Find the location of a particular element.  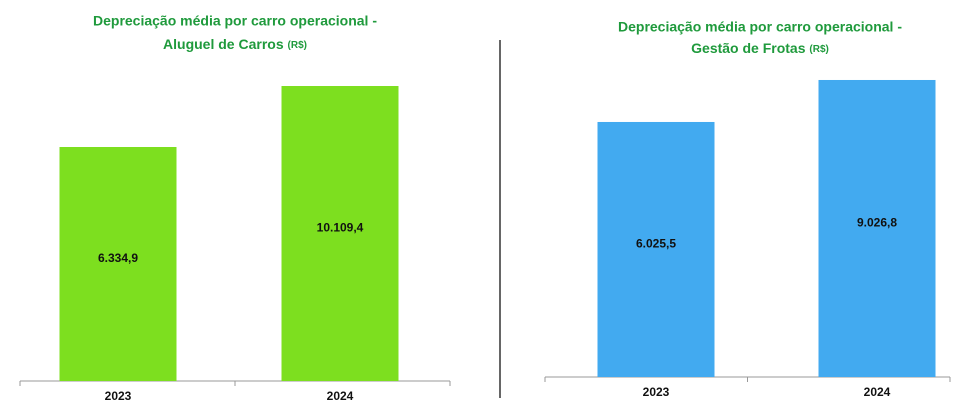

chart-title: Gestão de Frotas (R$) is located at coordinates (760, 48).